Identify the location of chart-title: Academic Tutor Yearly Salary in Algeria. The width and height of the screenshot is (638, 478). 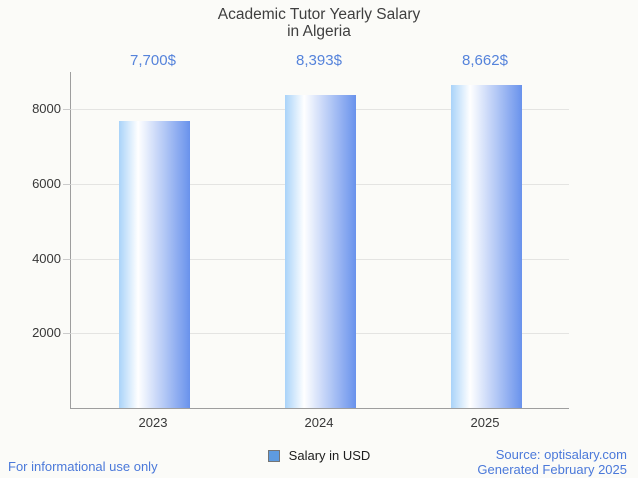
(319, 23).